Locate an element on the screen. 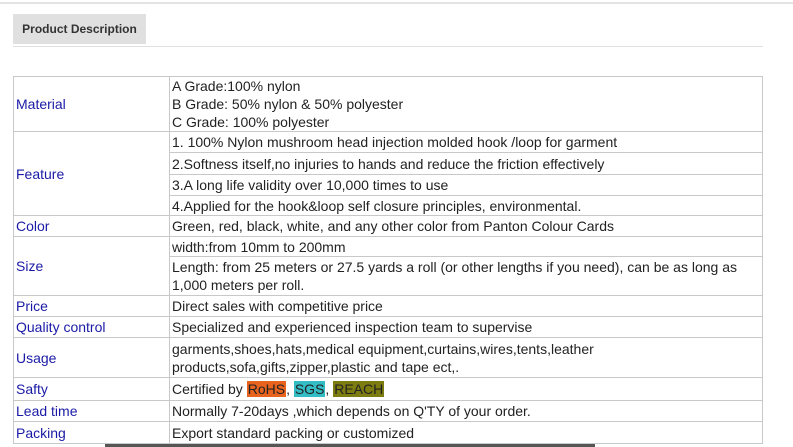 The height and width of the screenshot is (447, 793). material-line: A Grade:100% nylon is located at coordinates (236, 86).